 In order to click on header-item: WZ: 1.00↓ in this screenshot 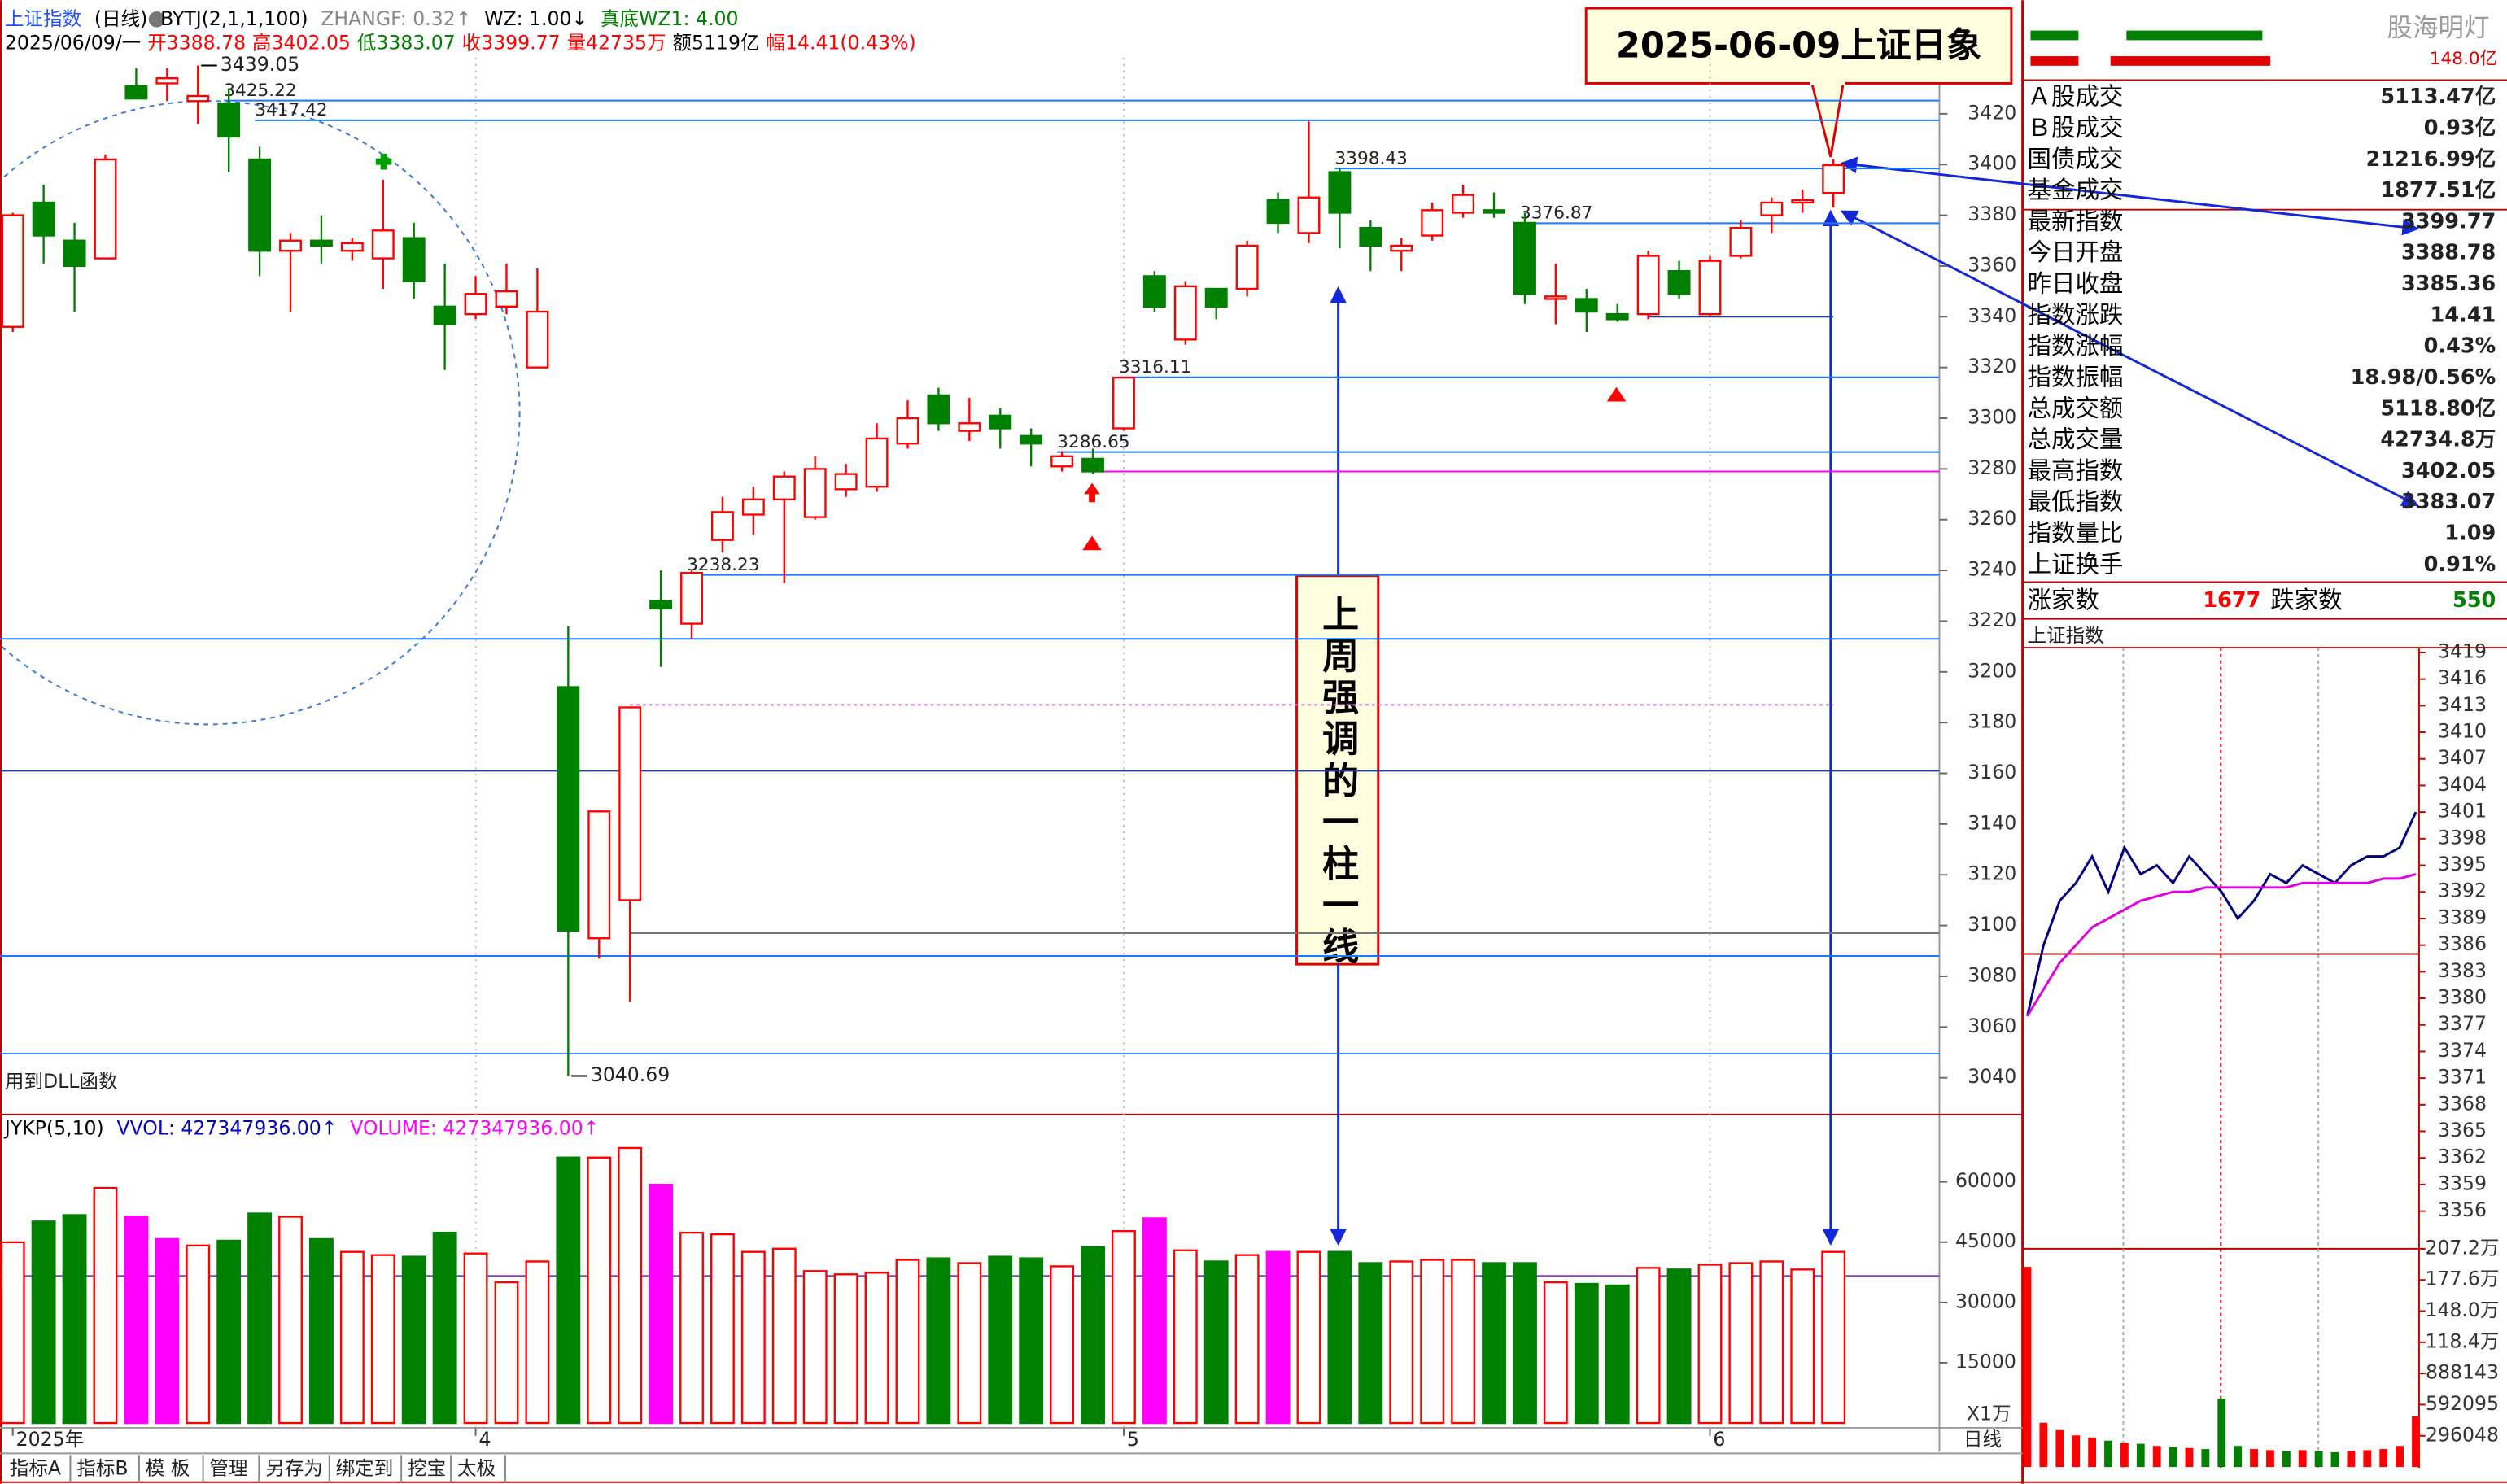, I will do `click(536, 18)`.